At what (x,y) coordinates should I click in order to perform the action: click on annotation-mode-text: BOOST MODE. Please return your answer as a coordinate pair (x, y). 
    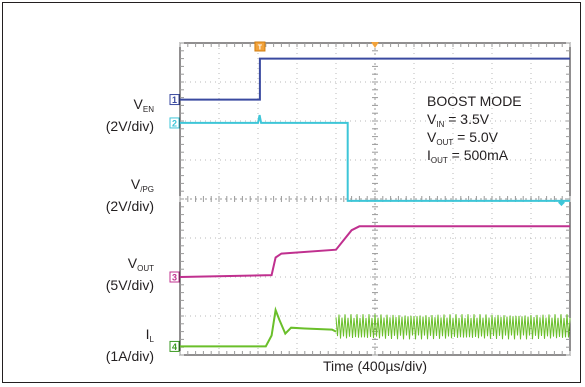
    Looking at the image, I should click on (474, 101).